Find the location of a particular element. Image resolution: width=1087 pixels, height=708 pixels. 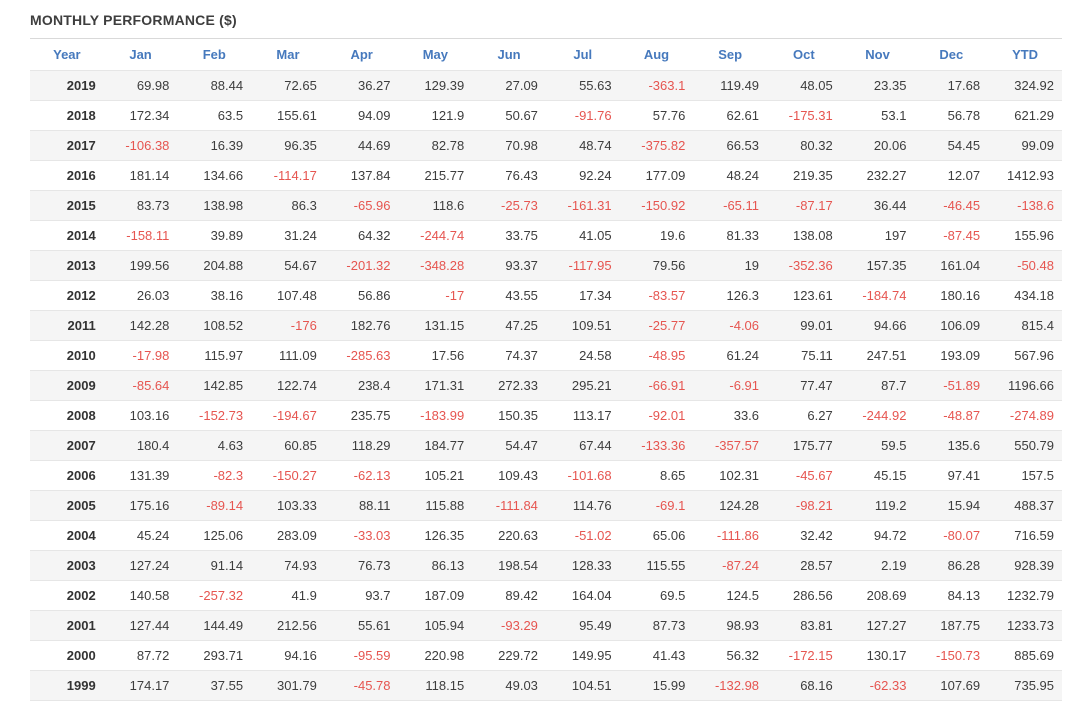

value-cell: 177.09 is located at coordinates (656, 175).